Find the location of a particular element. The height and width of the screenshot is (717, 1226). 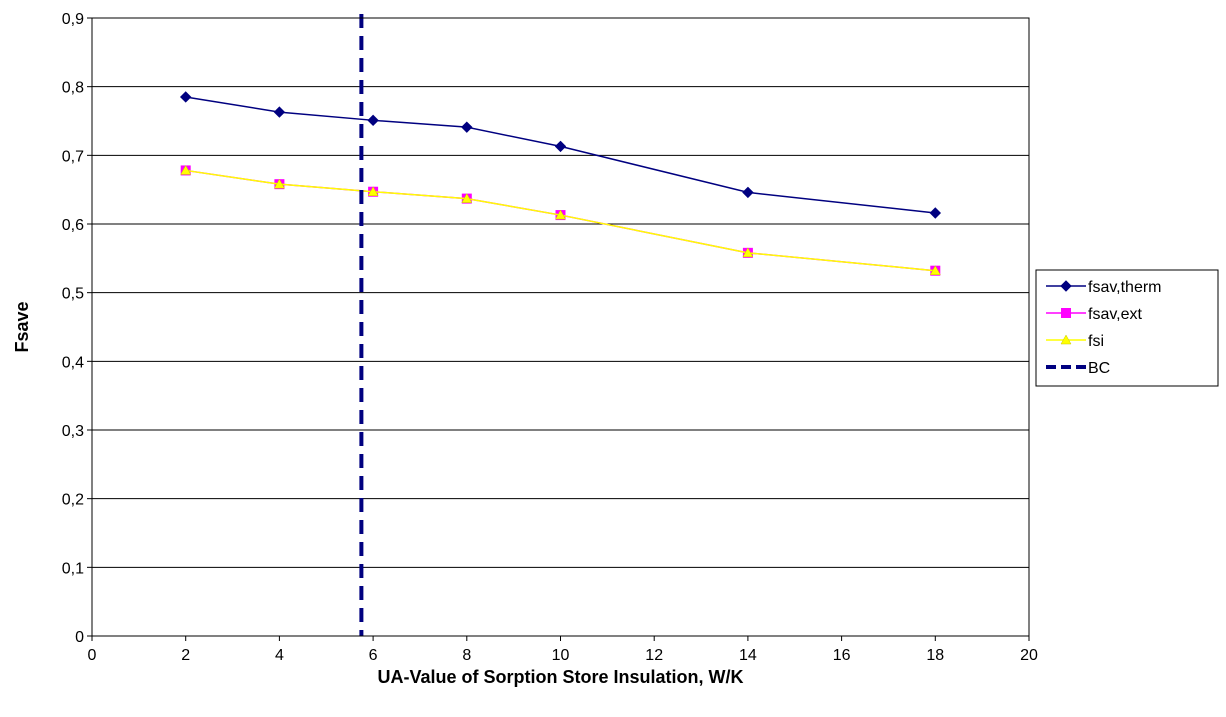

x-tick-label: 12 is located at coordinates (654, 655).